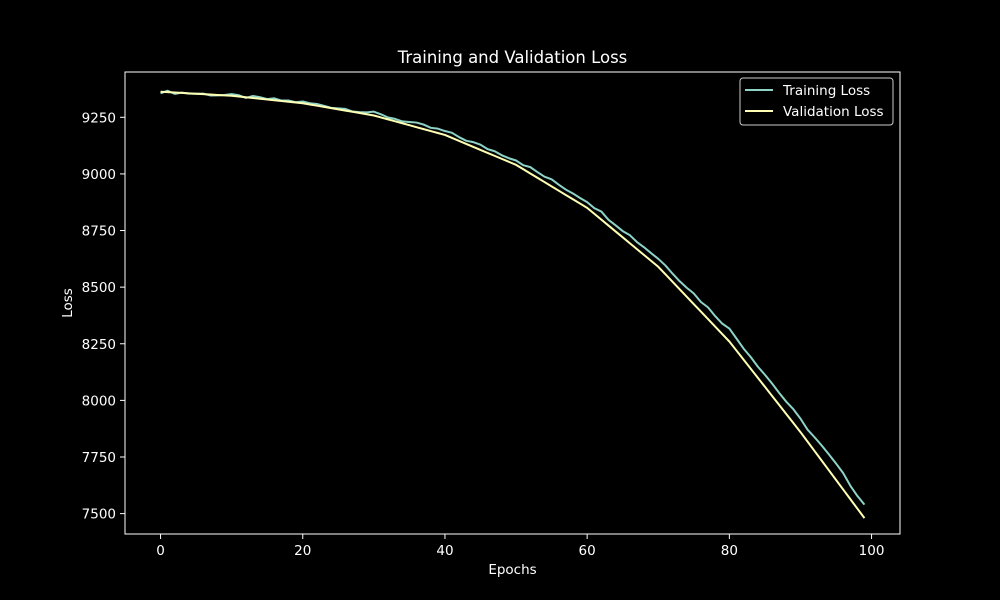  What do you see at coordinates (826, 91) in the screenshot?
I see `legend-label-training: Training Loss` at bounding box center [826, 91].